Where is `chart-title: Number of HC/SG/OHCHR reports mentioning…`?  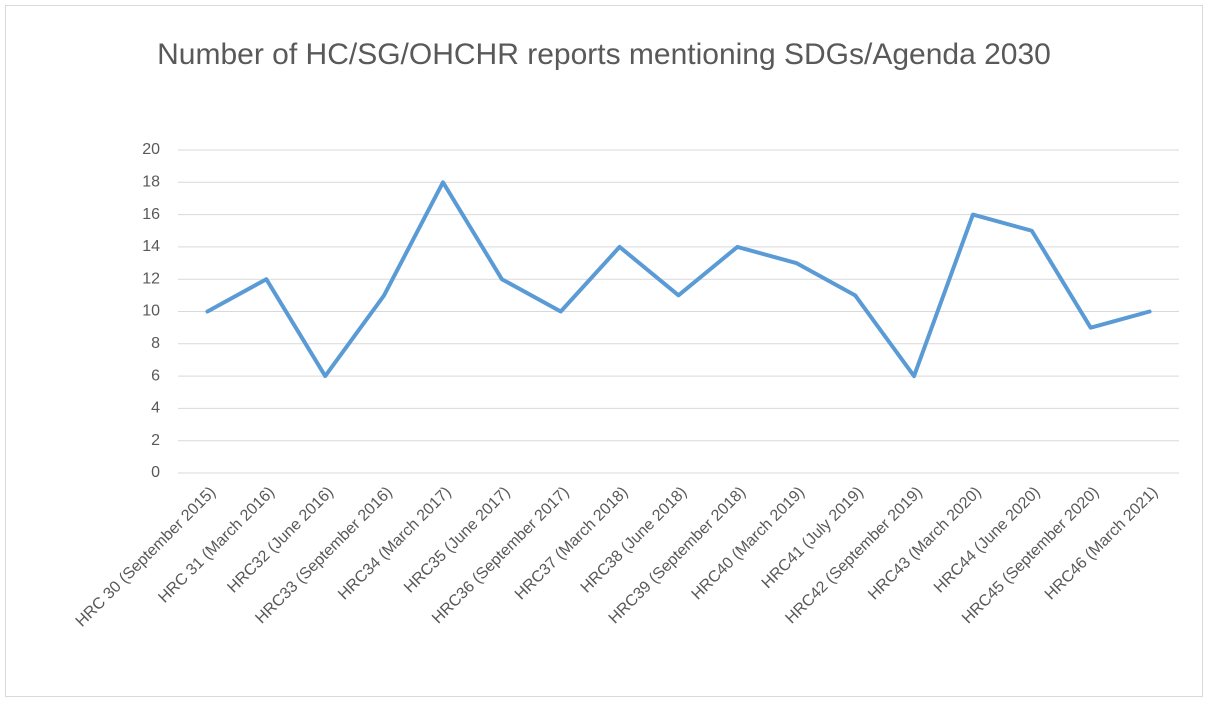 chart-title: Number of HC/SG/OHCHR reports mentioning… is located at coordinates (604, 54).